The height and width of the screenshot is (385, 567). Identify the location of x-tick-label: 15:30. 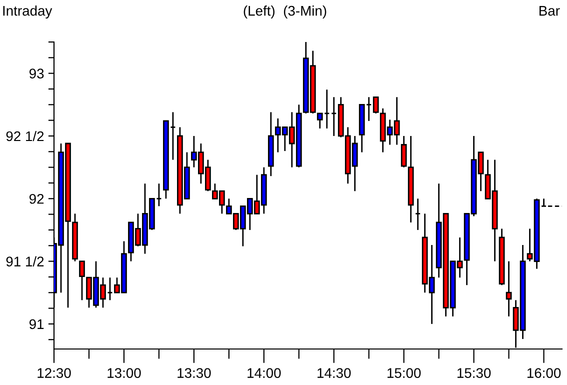
(474, 373).